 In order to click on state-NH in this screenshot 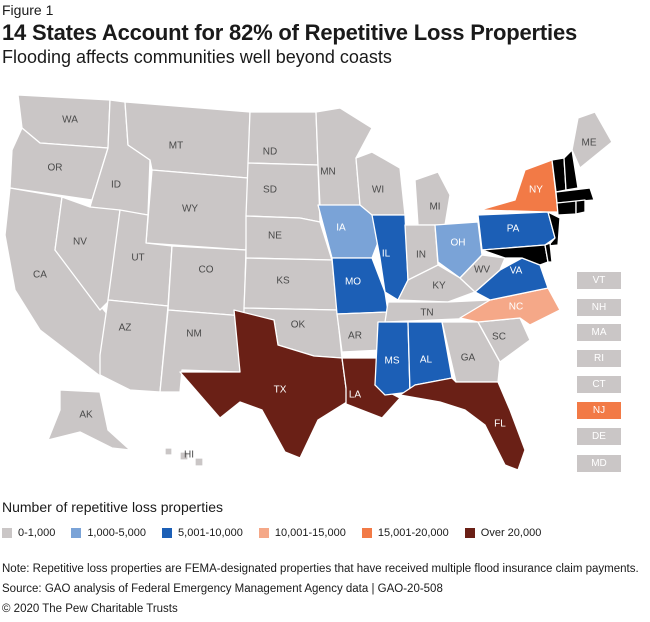, I will do `click(571, 170)`.